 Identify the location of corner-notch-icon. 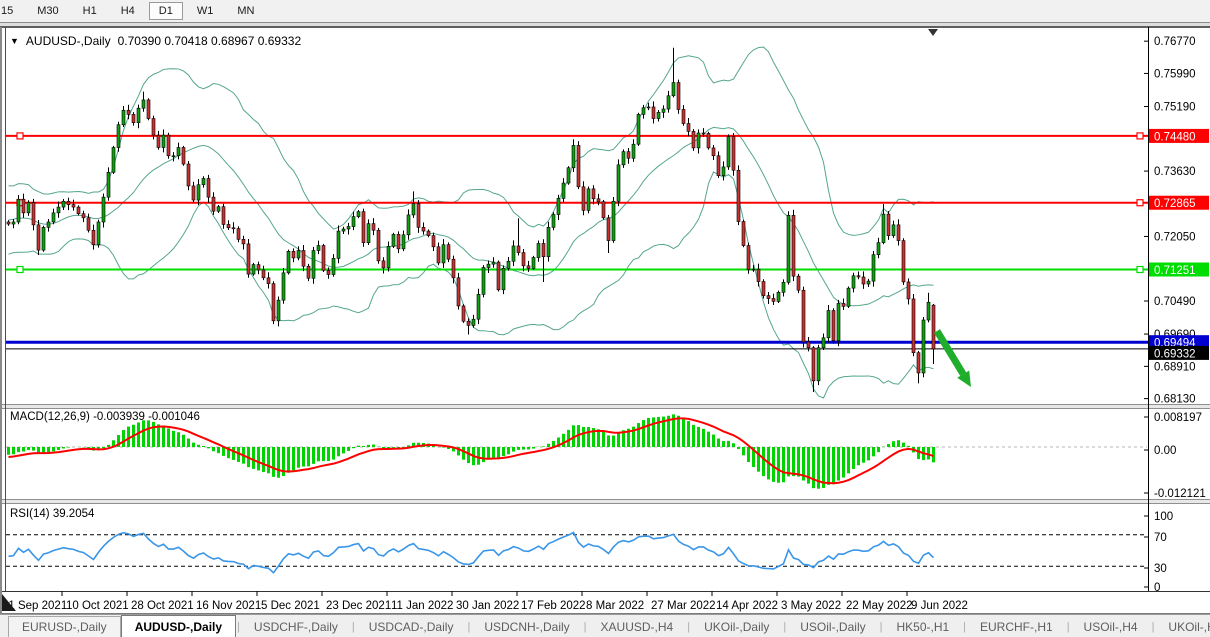
(9, 602).